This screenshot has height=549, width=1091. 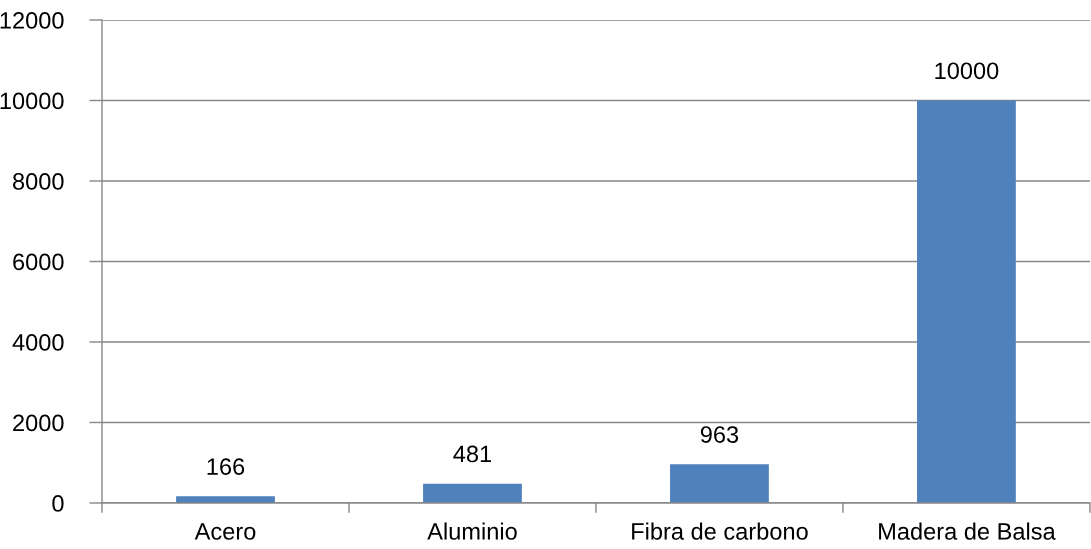 I want to click on y-tick-label: 4000, so click(x=38, y=342).